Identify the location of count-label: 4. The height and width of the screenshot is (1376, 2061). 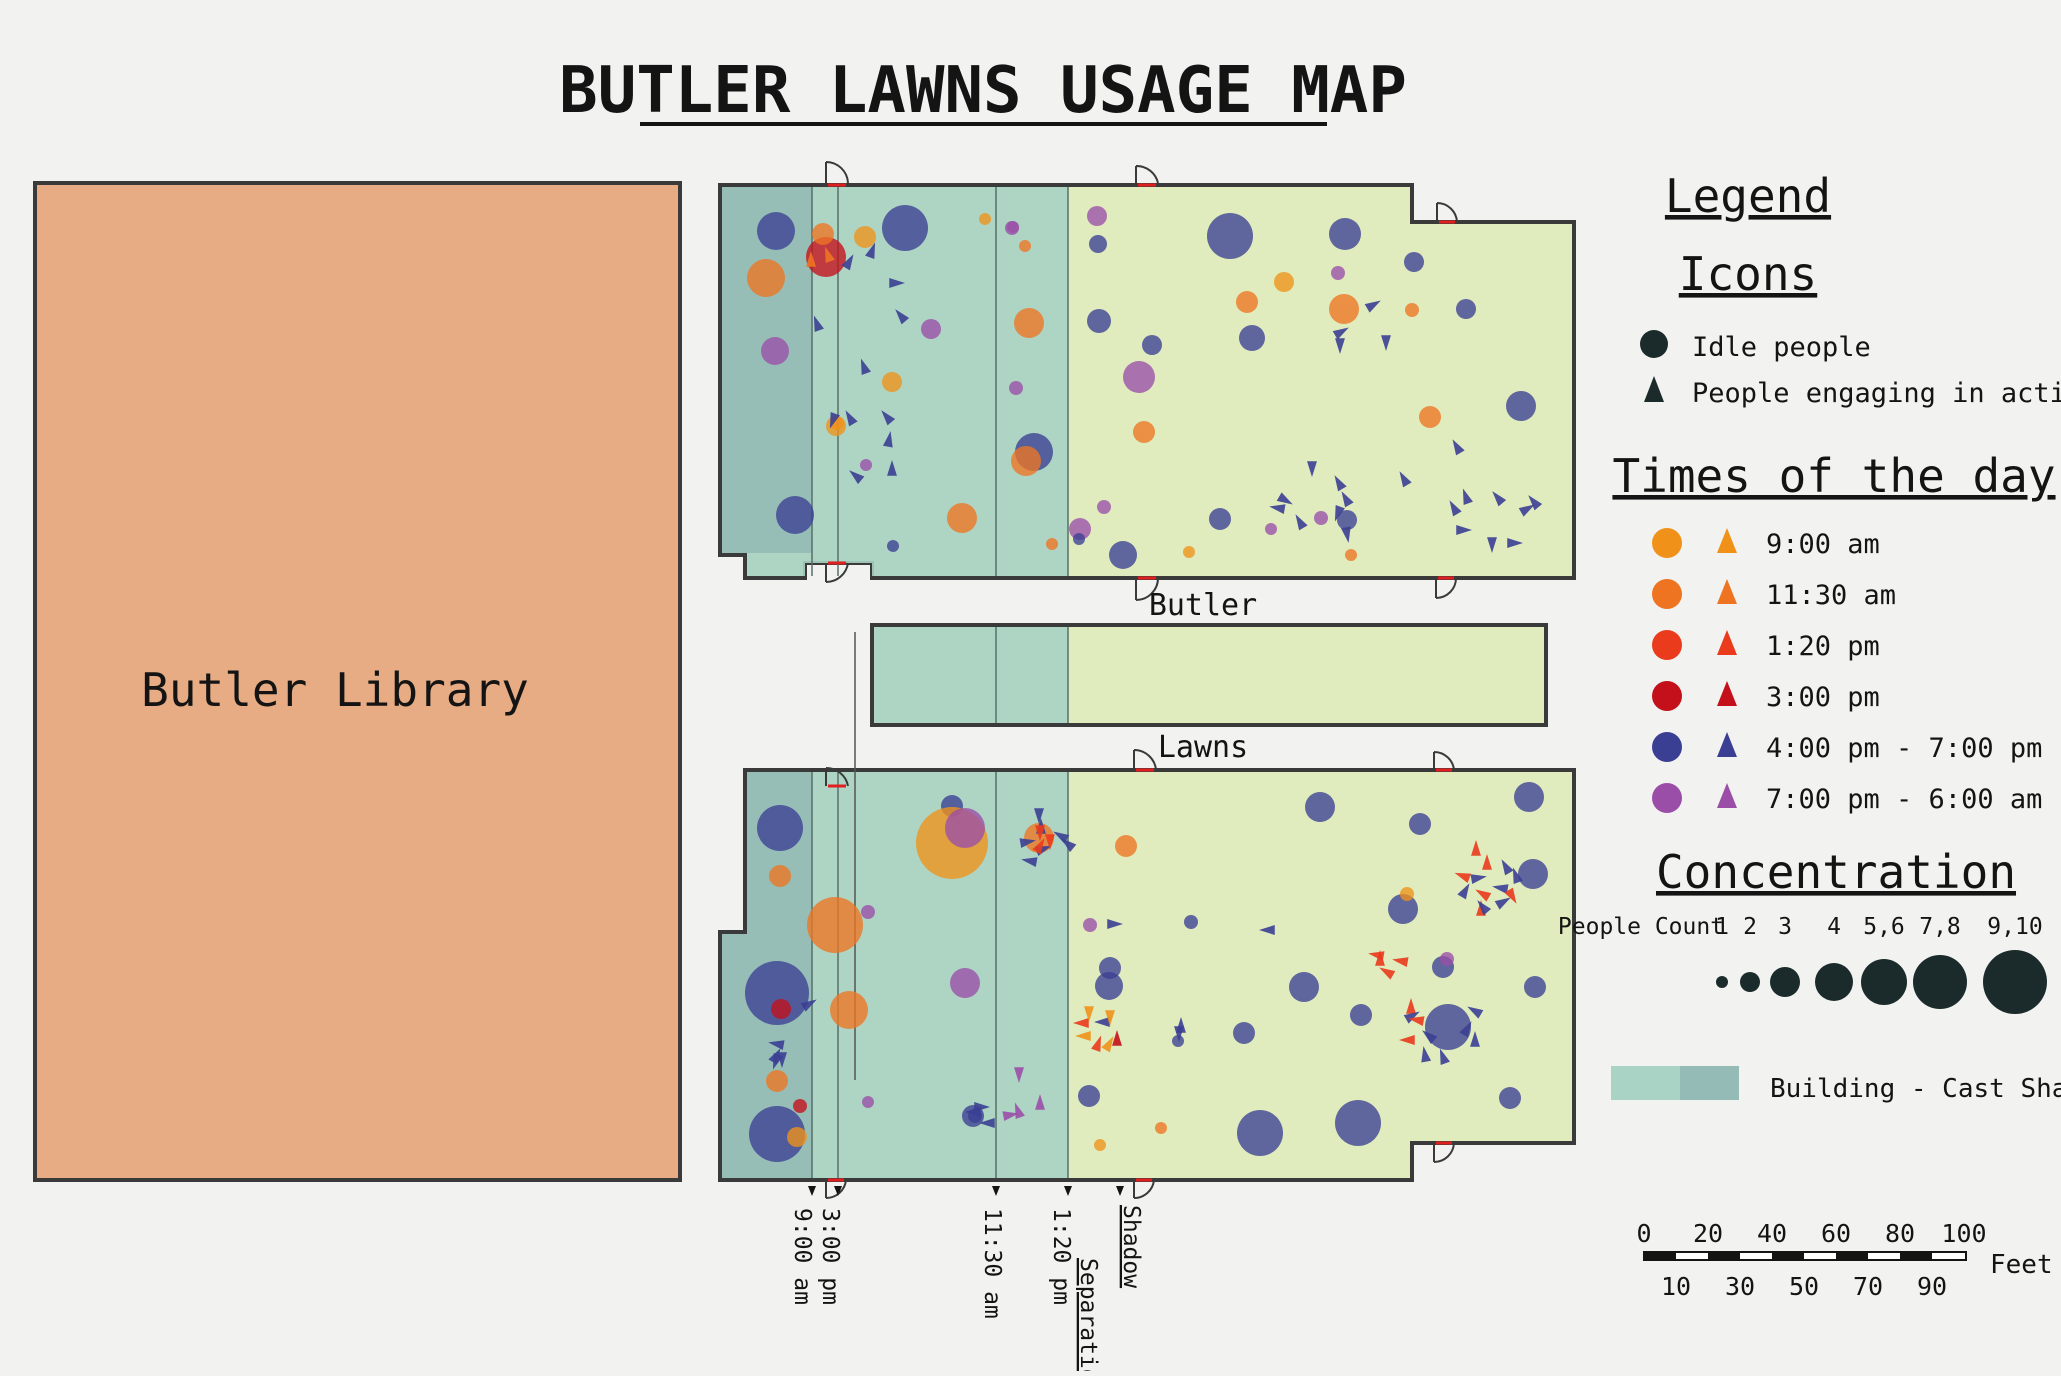
(1834, 927).